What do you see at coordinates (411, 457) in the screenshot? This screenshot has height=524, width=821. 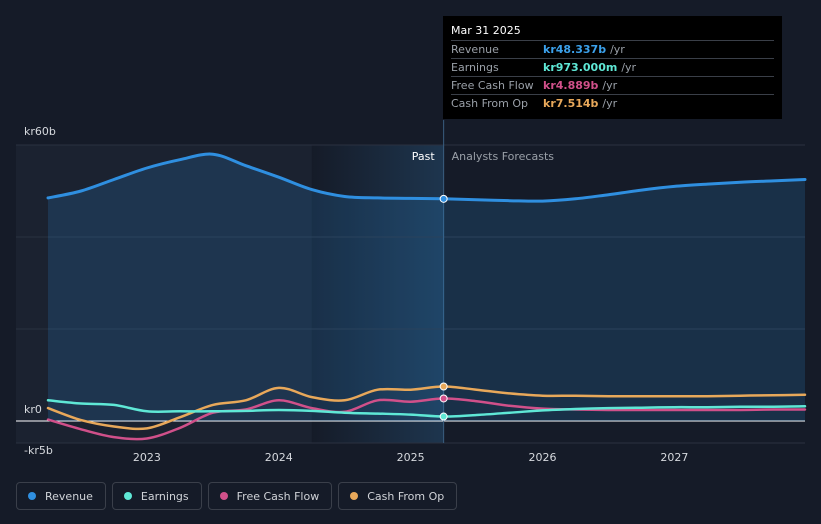 I see `x-tick-label: 2025` at bounding box center [411, 457].